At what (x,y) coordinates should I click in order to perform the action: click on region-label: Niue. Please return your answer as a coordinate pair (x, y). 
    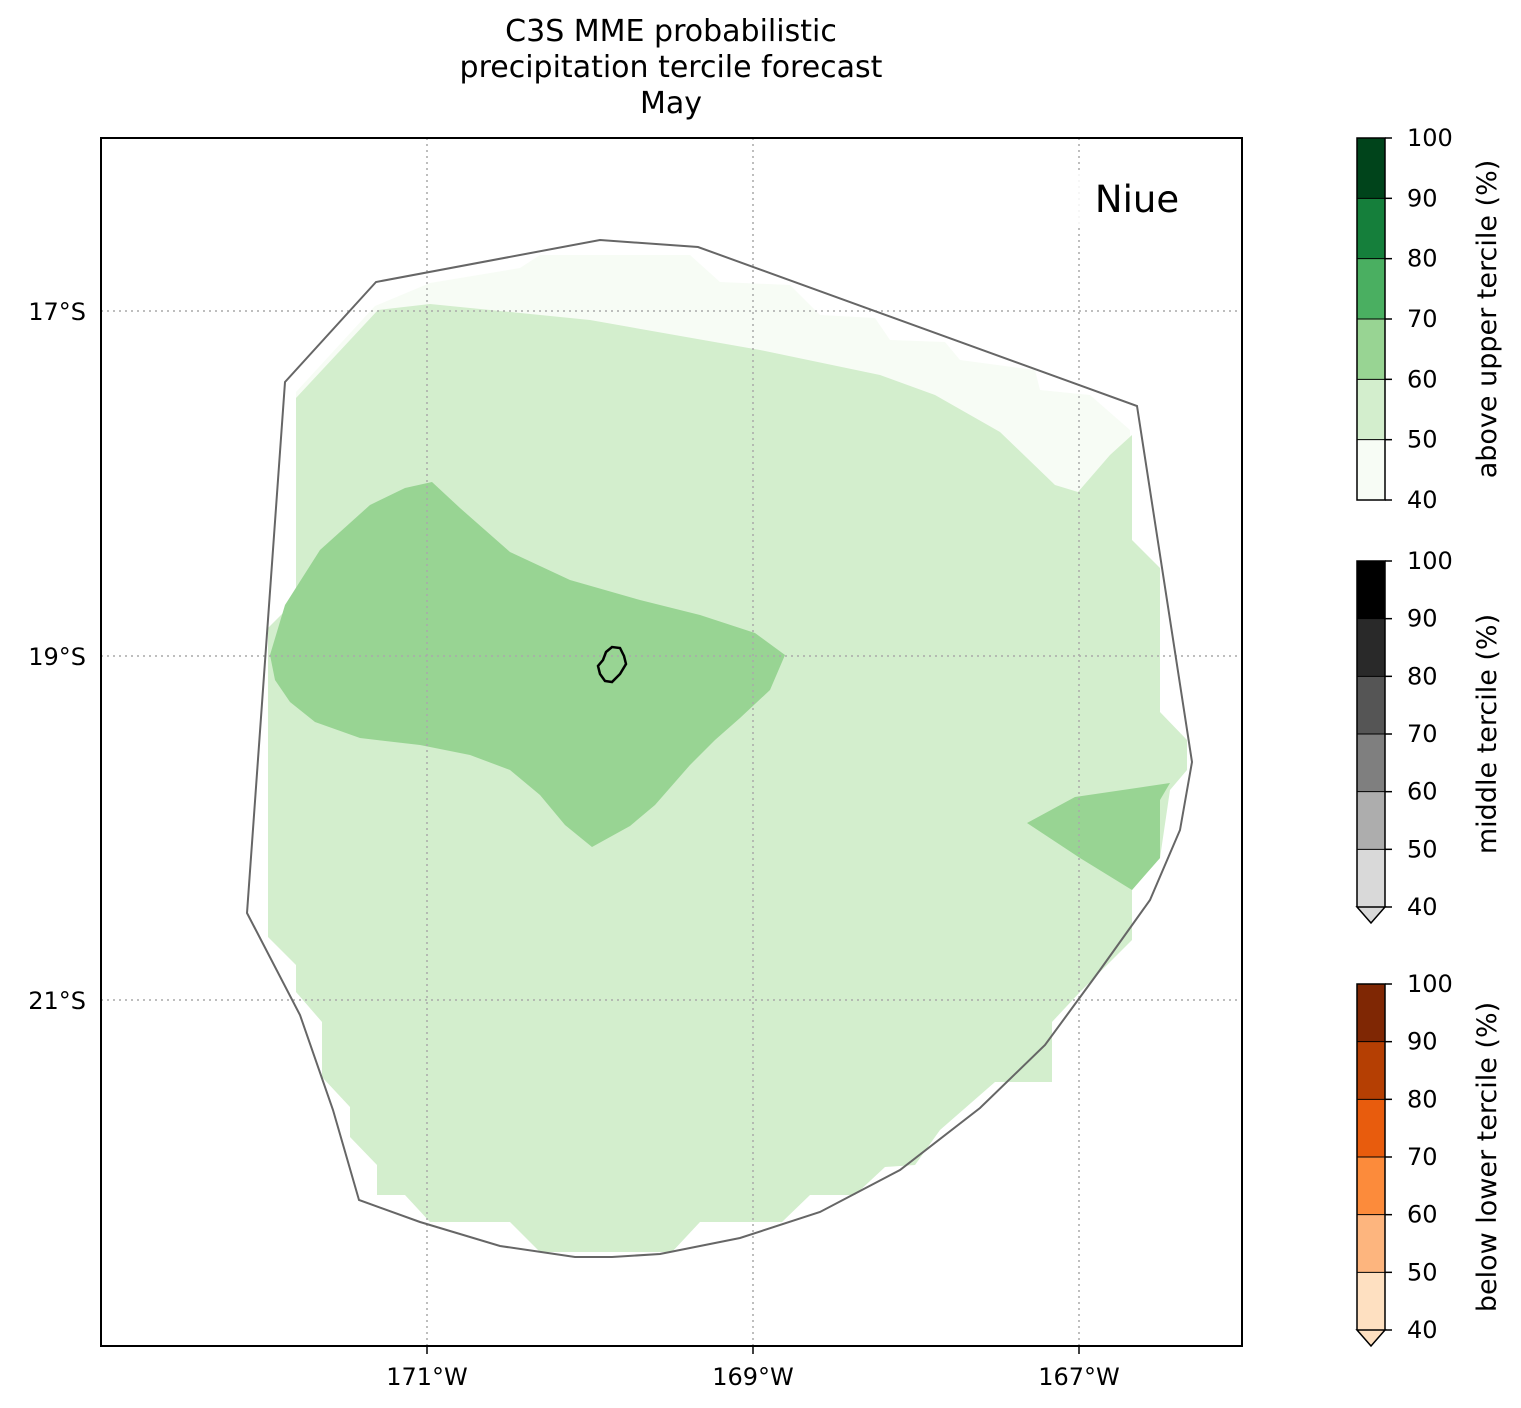
    Looking at the image, I should click on (1137, 199).